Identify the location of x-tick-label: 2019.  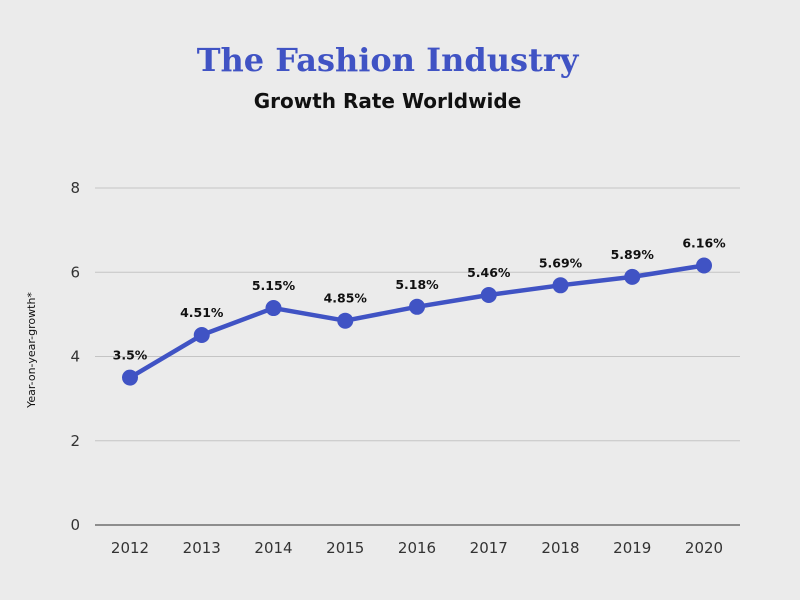
(632, 548).